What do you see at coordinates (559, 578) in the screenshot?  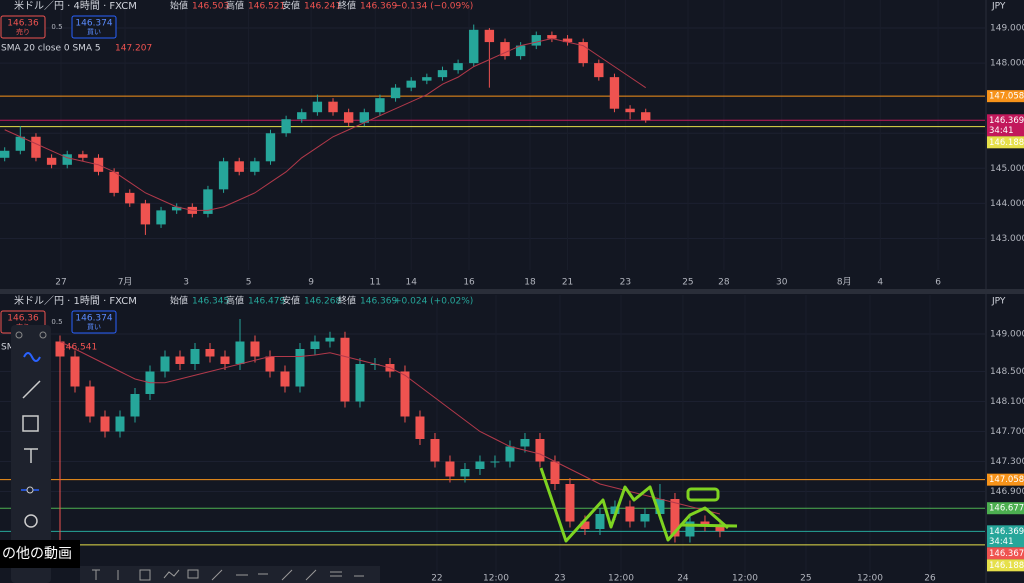 I see `x-tick-label: 23` at bounding box center [559, 578].